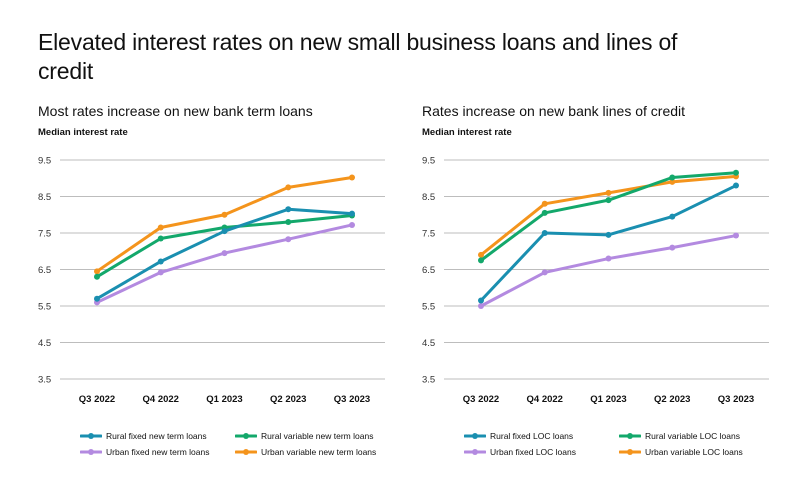 The width and height of the screenshot is (794, 496). I want to click on legend-item: Rural fixed new term loans, so click(143, 436).